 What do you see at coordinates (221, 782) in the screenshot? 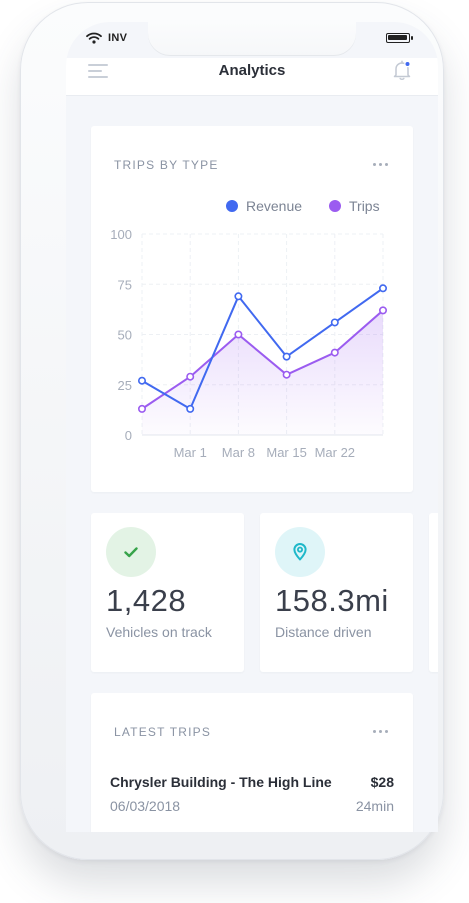
I see `trip-route: Chrysler Building - The High Line` at bounding box center [221, 782].